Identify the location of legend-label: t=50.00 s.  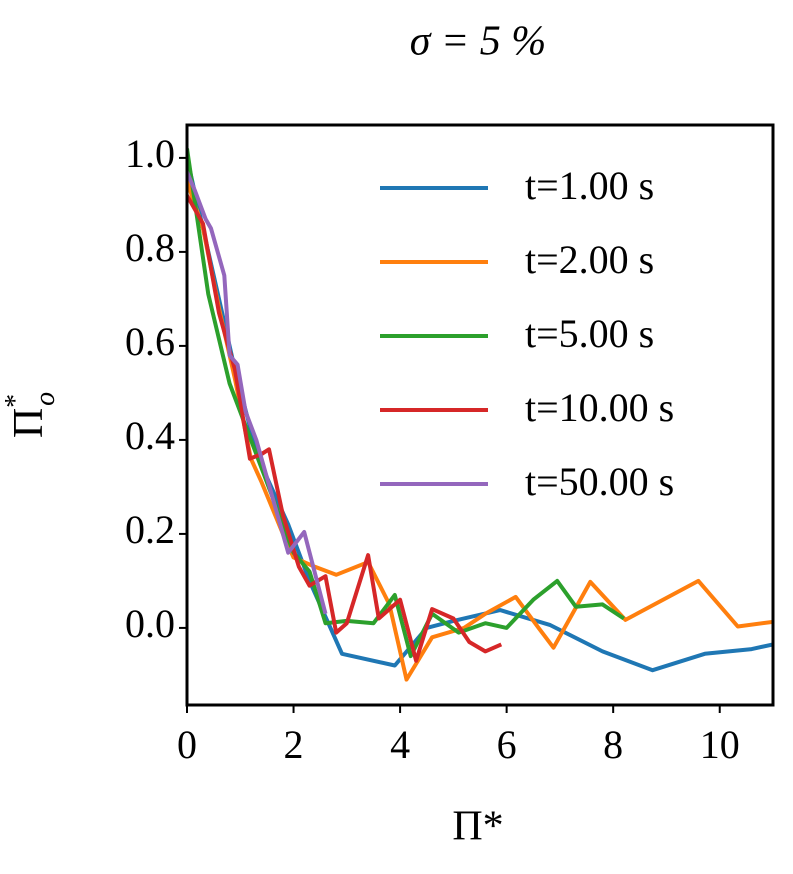
(599, 481).